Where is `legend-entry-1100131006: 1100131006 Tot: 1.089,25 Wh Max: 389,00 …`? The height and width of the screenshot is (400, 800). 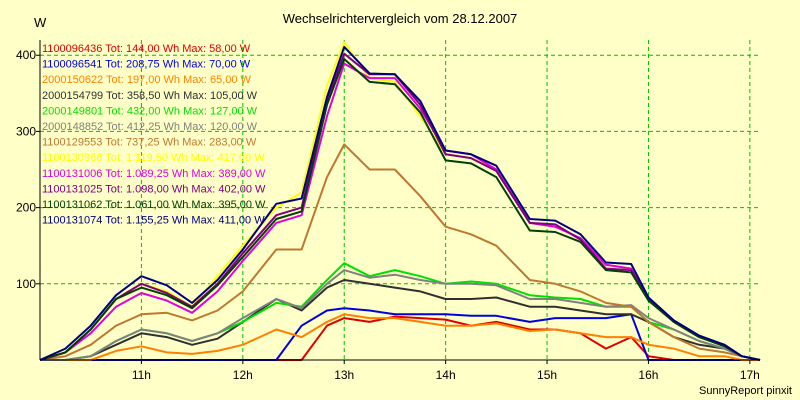 legend-entry-1100131006: 1100131006 Tot: 1.089,25 Wh Max: 389,00 … is located at coordinates (154, 174).